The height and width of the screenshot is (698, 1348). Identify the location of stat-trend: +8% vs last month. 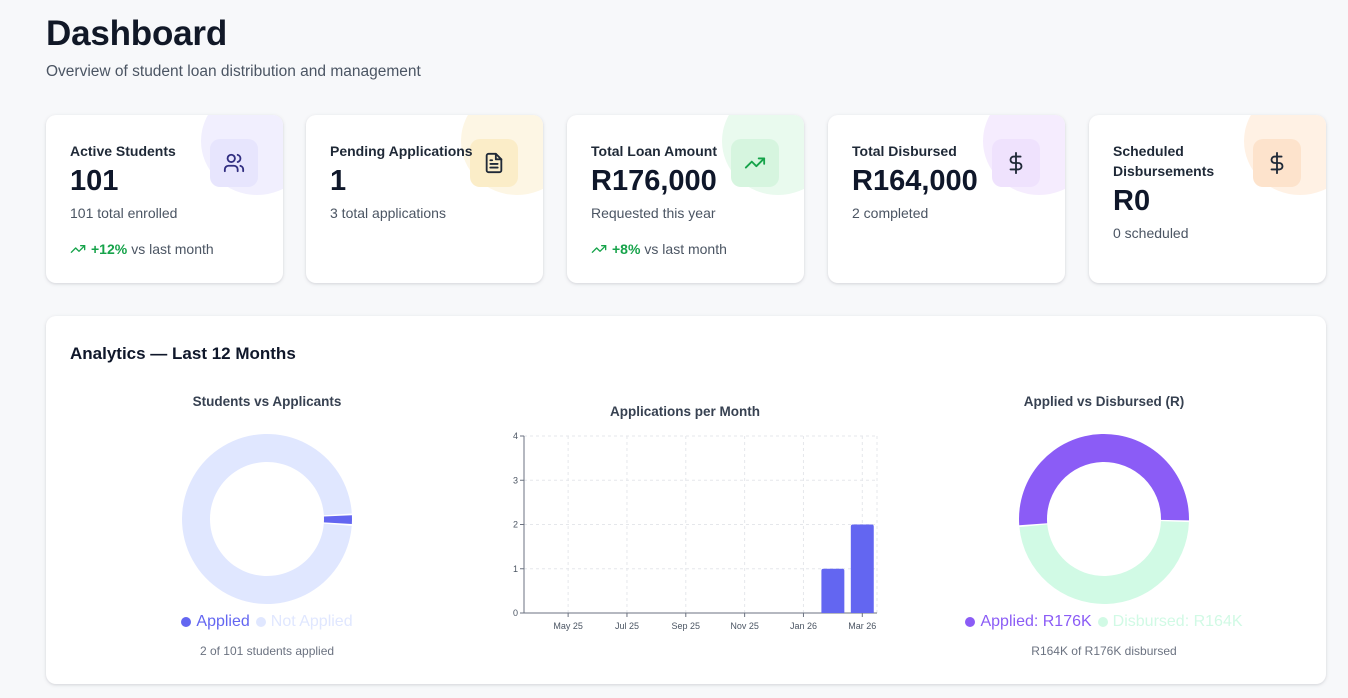
(659, 249).